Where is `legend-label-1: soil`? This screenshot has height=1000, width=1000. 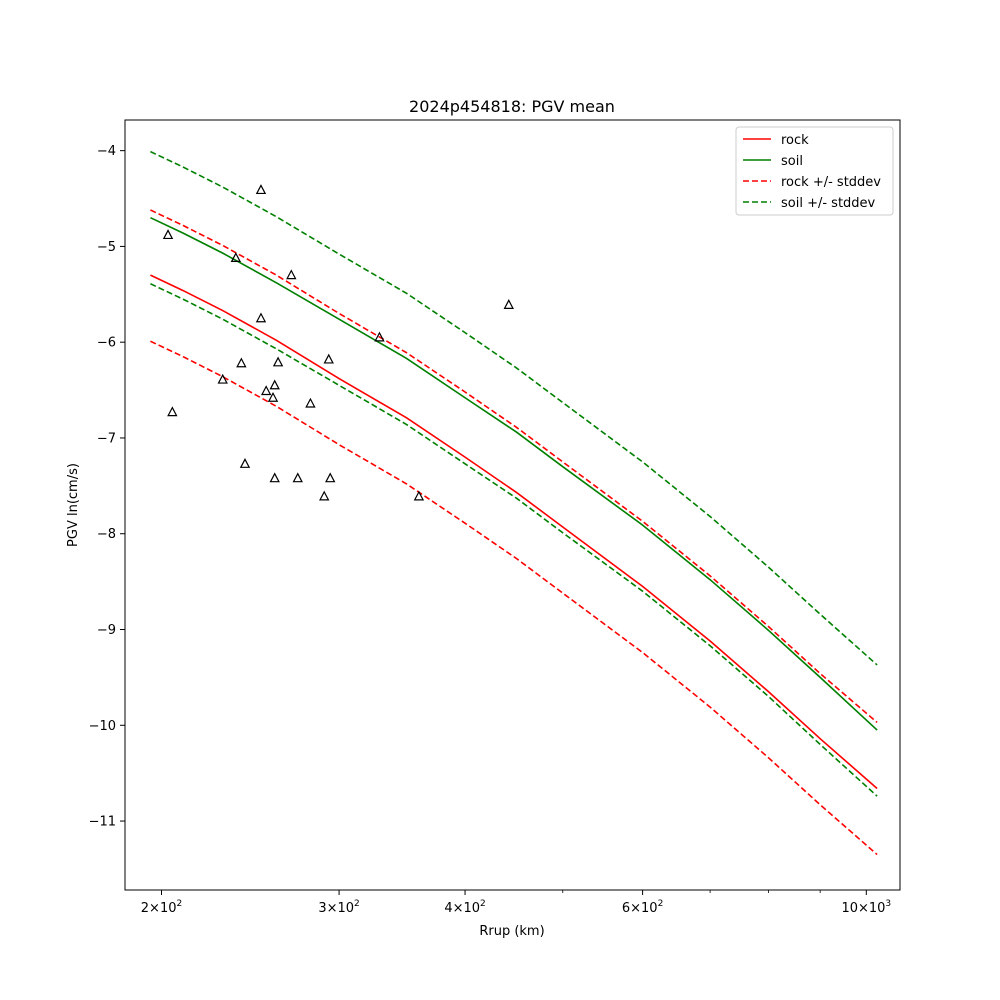 legend-label-1: soil is located at coordinates (792, 161).